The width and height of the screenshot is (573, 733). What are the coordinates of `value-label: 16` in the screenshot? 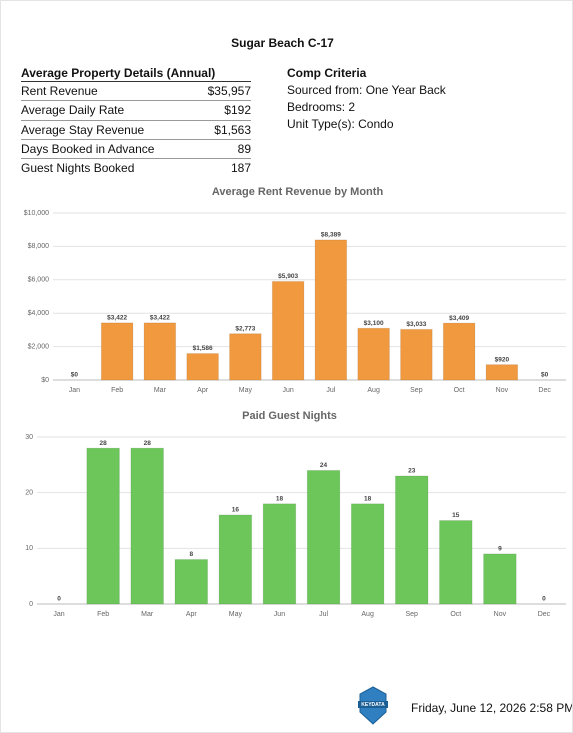 It's located at (236, 510).